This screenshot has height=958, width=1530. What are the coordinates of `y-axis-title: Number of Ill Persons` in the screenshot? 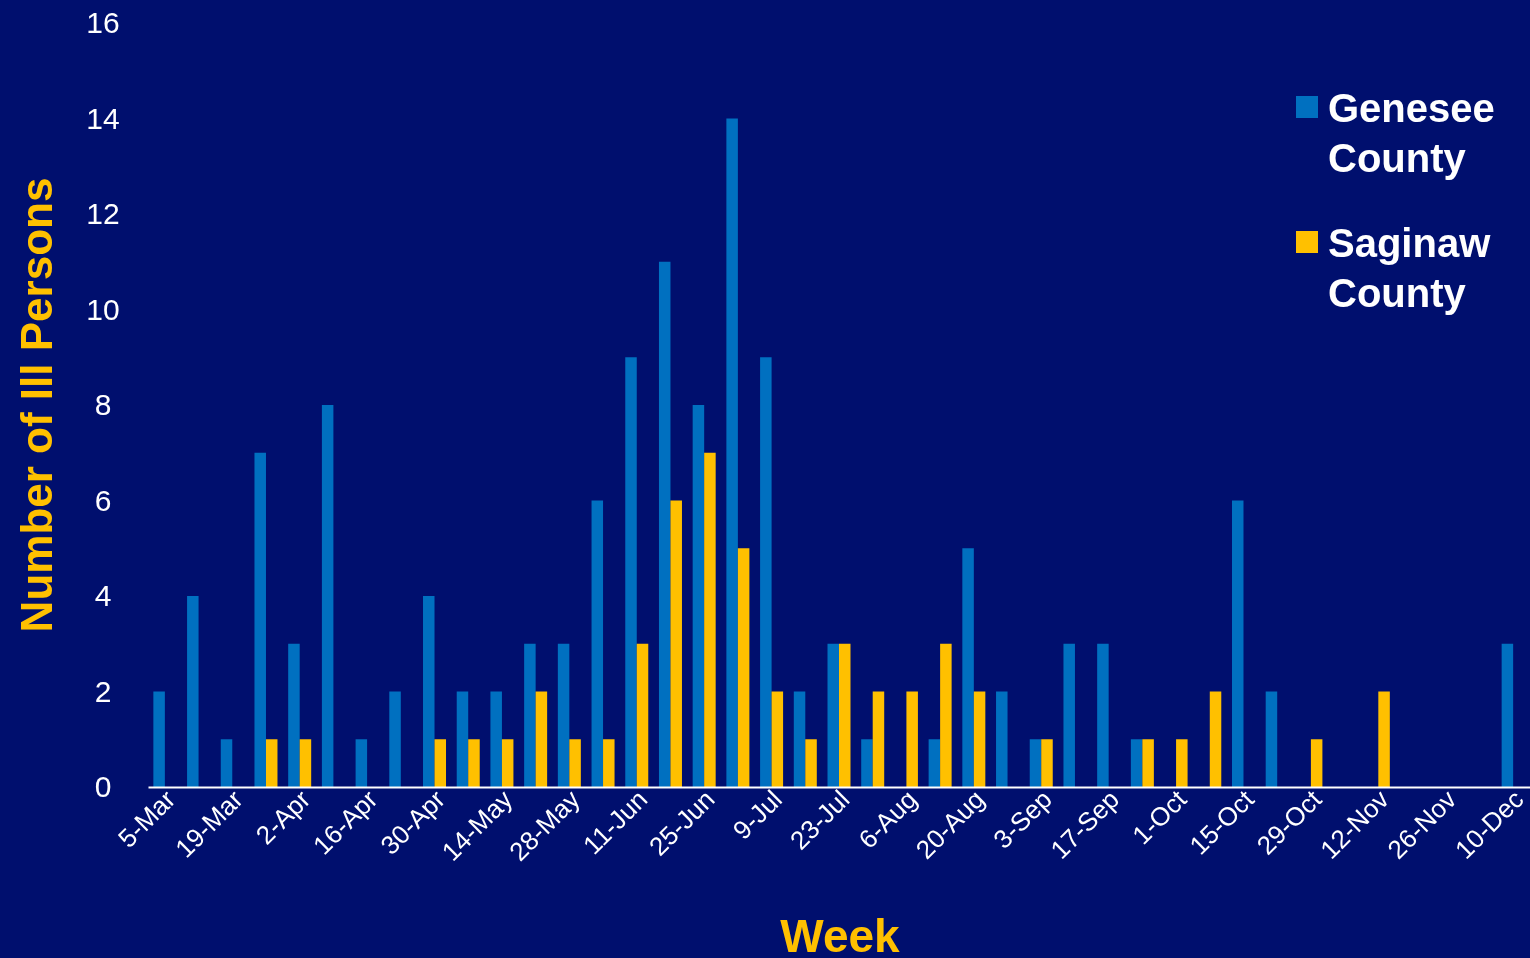 It's located at (36, 405).